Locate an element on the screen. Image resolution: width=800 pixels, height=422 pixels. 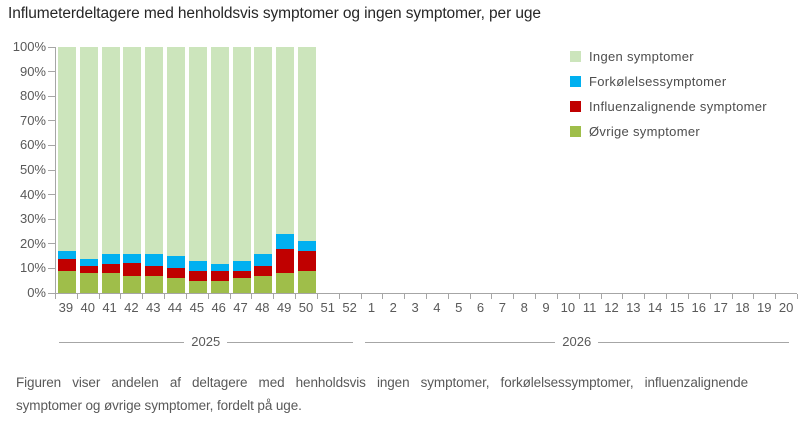
x-tick-label-week-20: 20 is located at coordinates (786, 307).